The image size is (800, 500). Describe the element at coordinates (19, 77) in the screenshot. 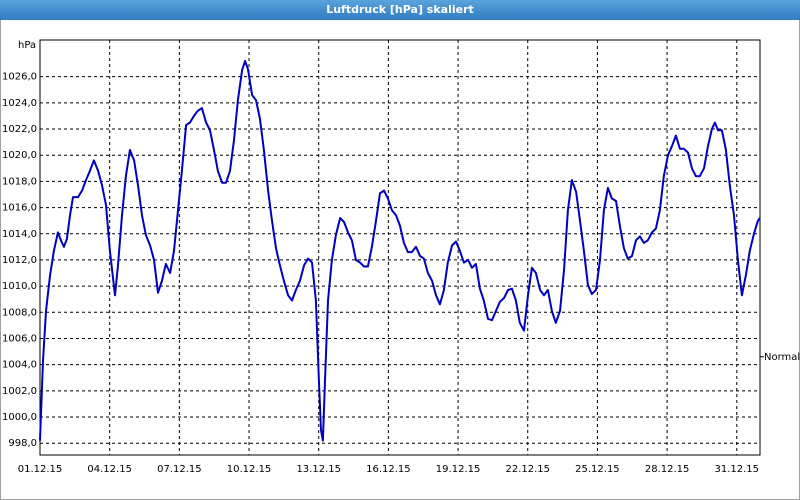

I see `y-tick-label: 1026,0` at that location.